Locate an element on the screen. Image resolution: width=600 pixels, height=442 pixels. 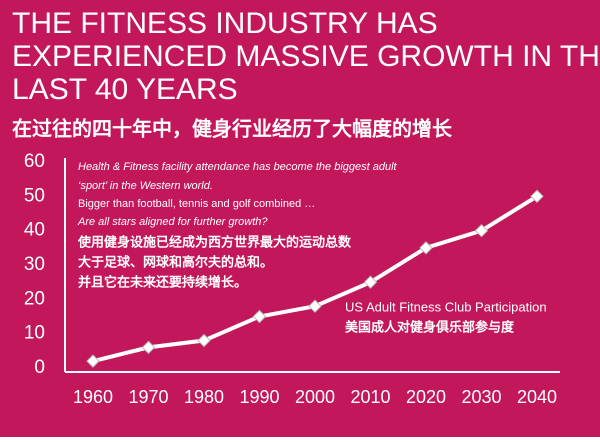
y-tick-label: 40 is located at coordinates (34, 230).